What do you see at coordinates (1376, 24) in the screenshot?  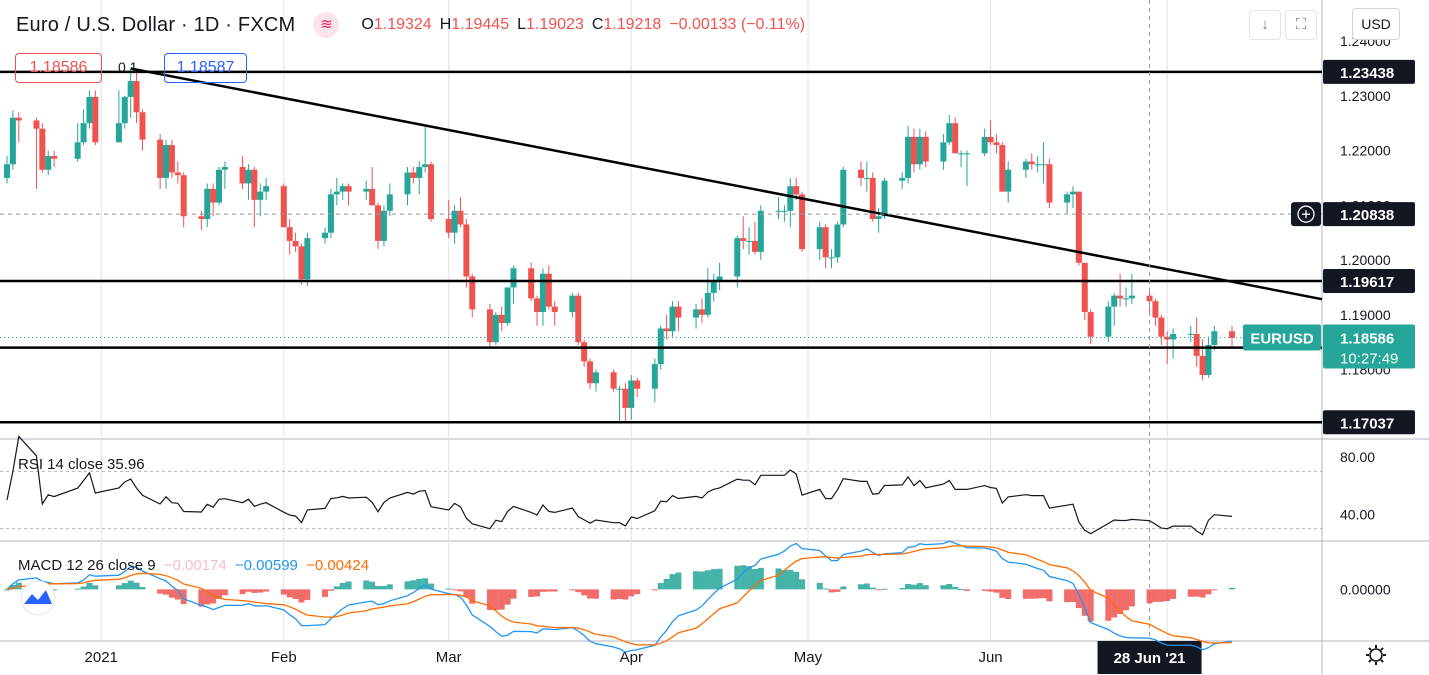 I see `currency-button: USD` at bounding box center [1376, 24].